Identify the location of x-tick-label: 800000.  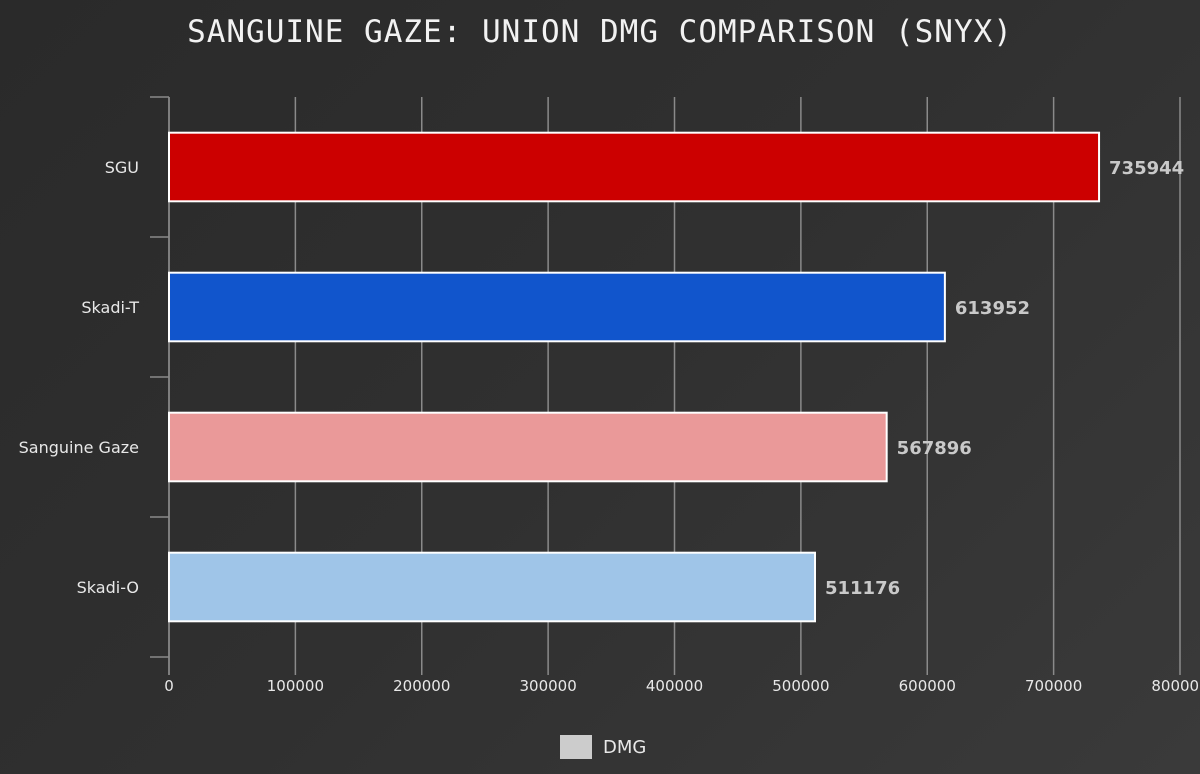
(1175, 686).